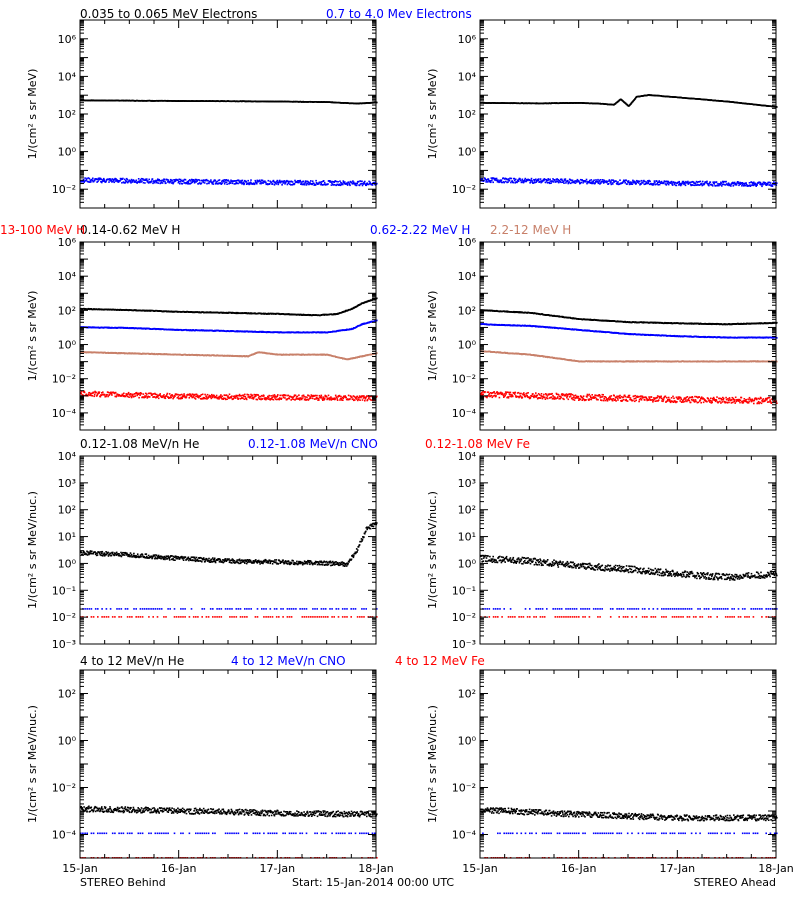  What do you see at coordinates (132, 661) in the screenshot?
I see `row-title-series-name: 4 to 12 MeV/n He` at bounding box center [132, 661].